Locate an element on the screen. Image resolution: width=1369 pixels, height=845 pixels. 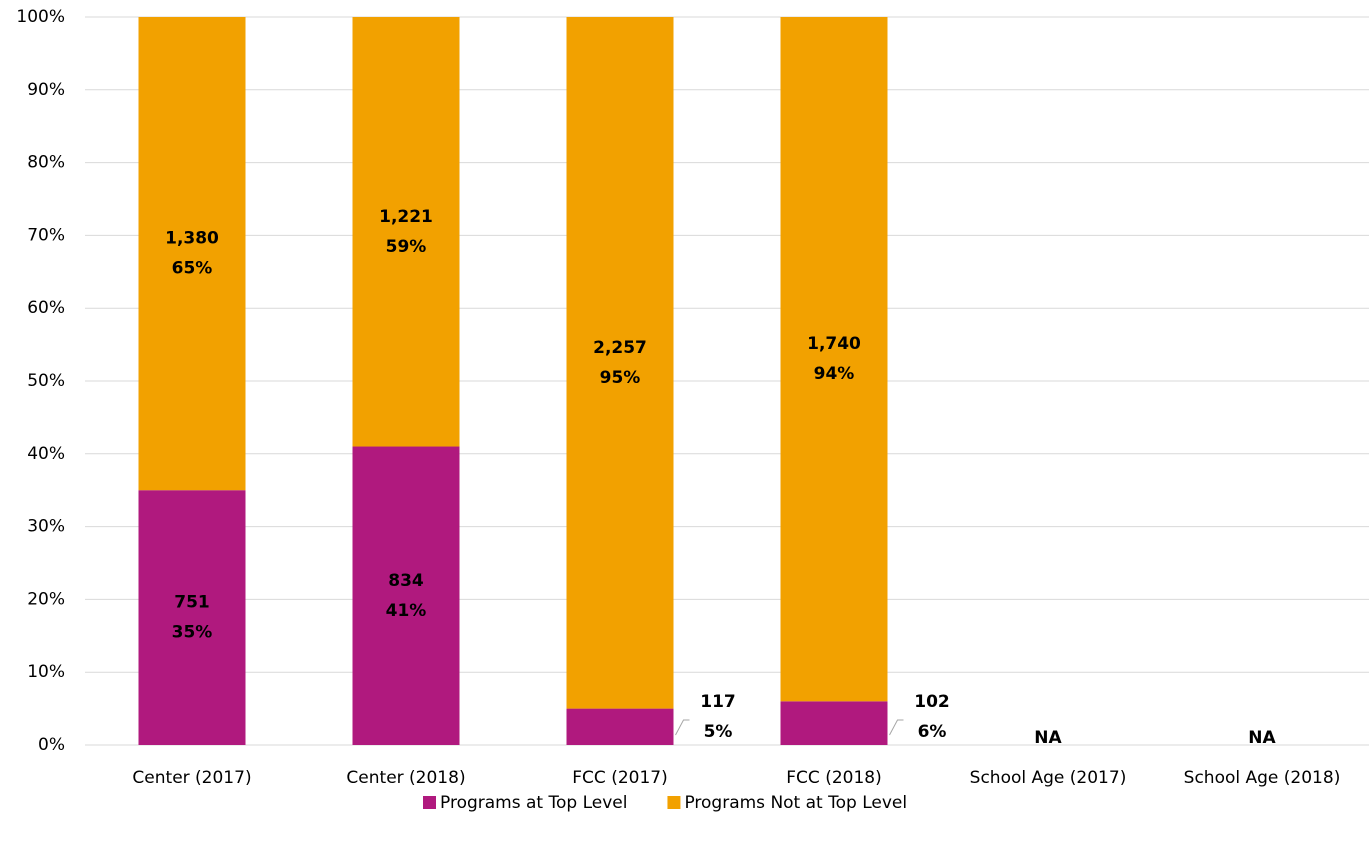
y-tick-label: 40% is located at coordinates (46, 454).